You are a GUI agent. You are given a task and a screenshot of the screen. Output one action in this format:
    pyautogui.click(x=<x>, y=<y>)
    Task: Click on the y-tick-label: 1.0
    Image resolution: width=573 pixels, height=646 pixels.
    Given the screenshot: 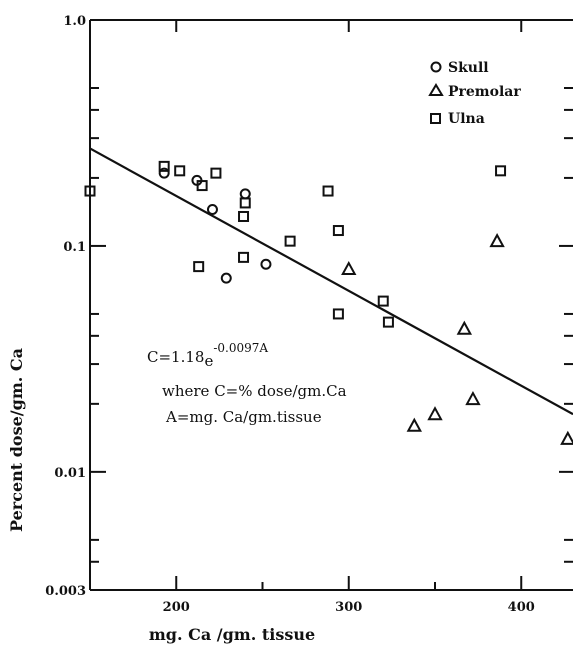 What is the action you would take?
    pyautogui.click(x=74, y=21)
    